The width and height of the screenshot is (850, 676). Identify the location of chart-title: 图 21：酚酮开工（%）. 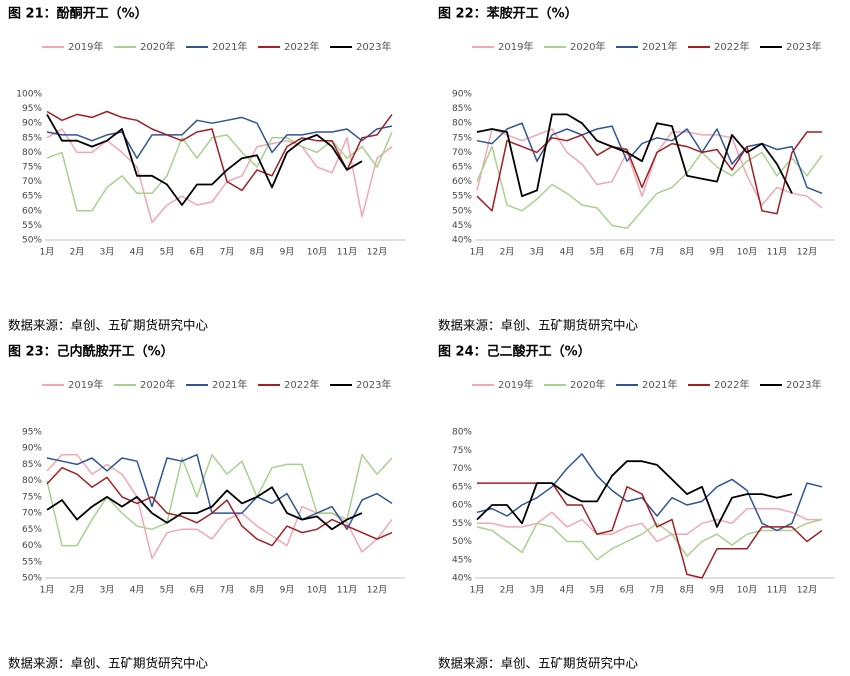
(78, 14).